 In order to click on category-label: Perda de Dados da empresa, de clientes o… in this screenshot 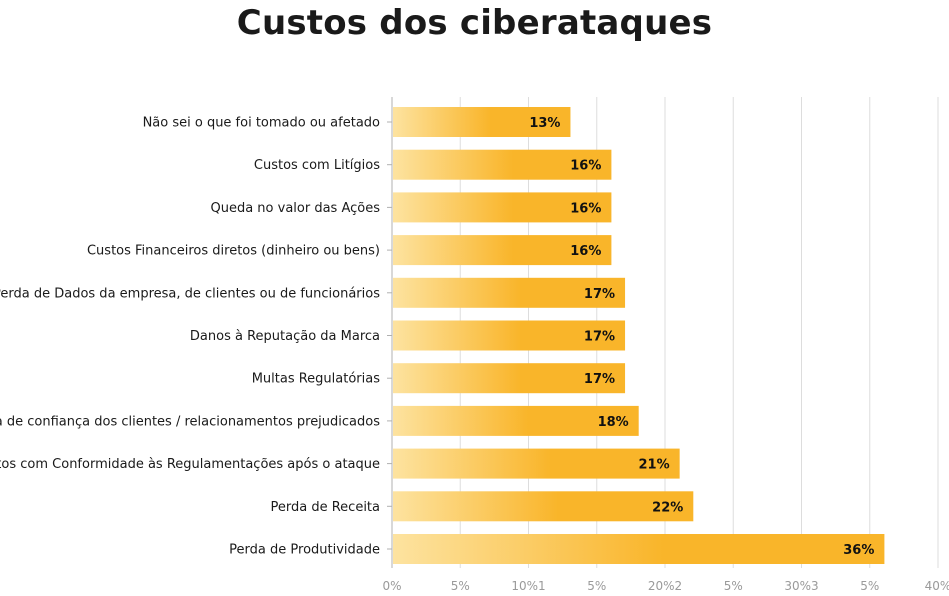, I will do `click(190, 293)`.